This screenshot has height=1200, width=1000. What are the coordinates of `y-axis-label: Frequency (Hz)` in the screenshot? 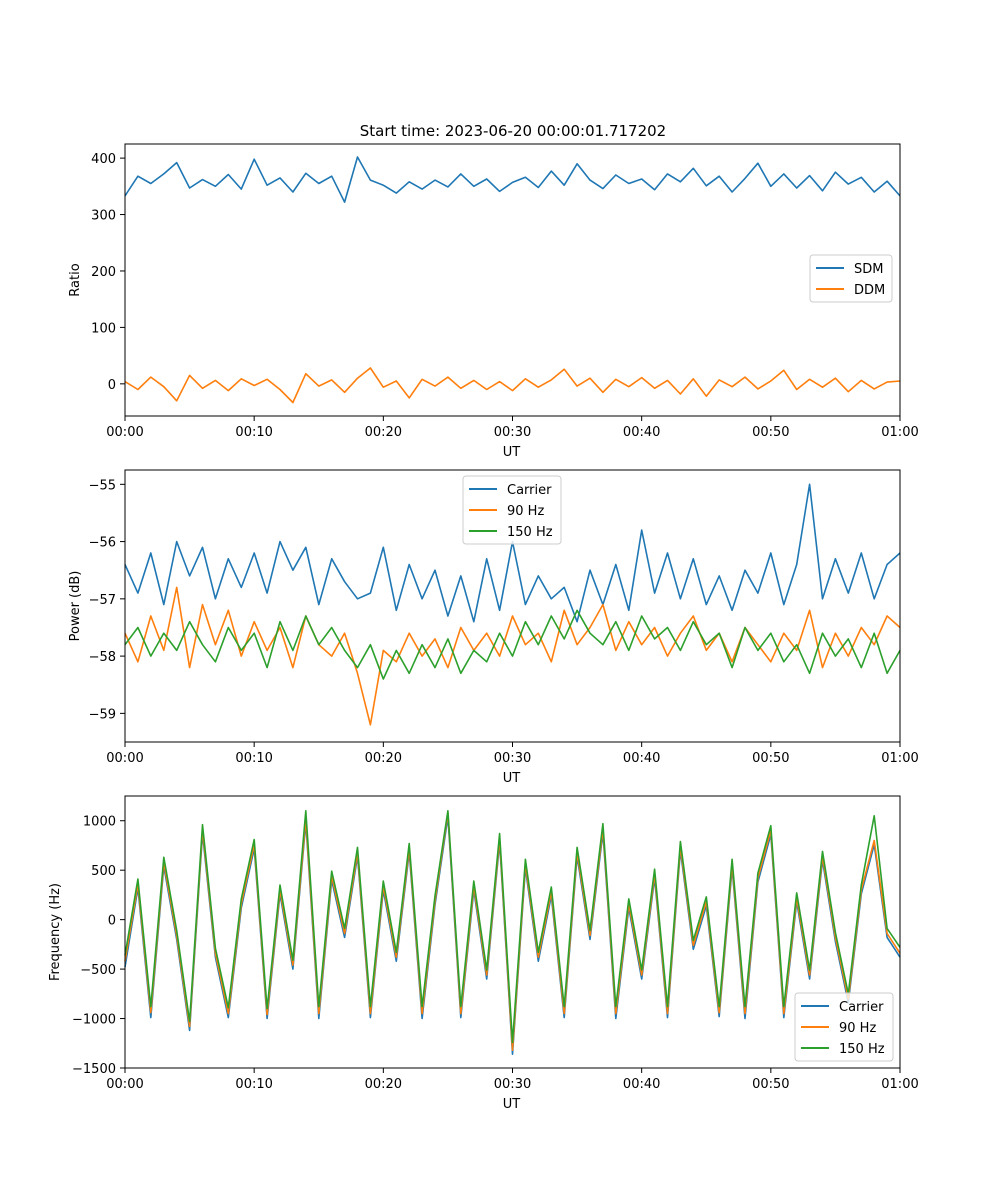 It's located at (55, 932).